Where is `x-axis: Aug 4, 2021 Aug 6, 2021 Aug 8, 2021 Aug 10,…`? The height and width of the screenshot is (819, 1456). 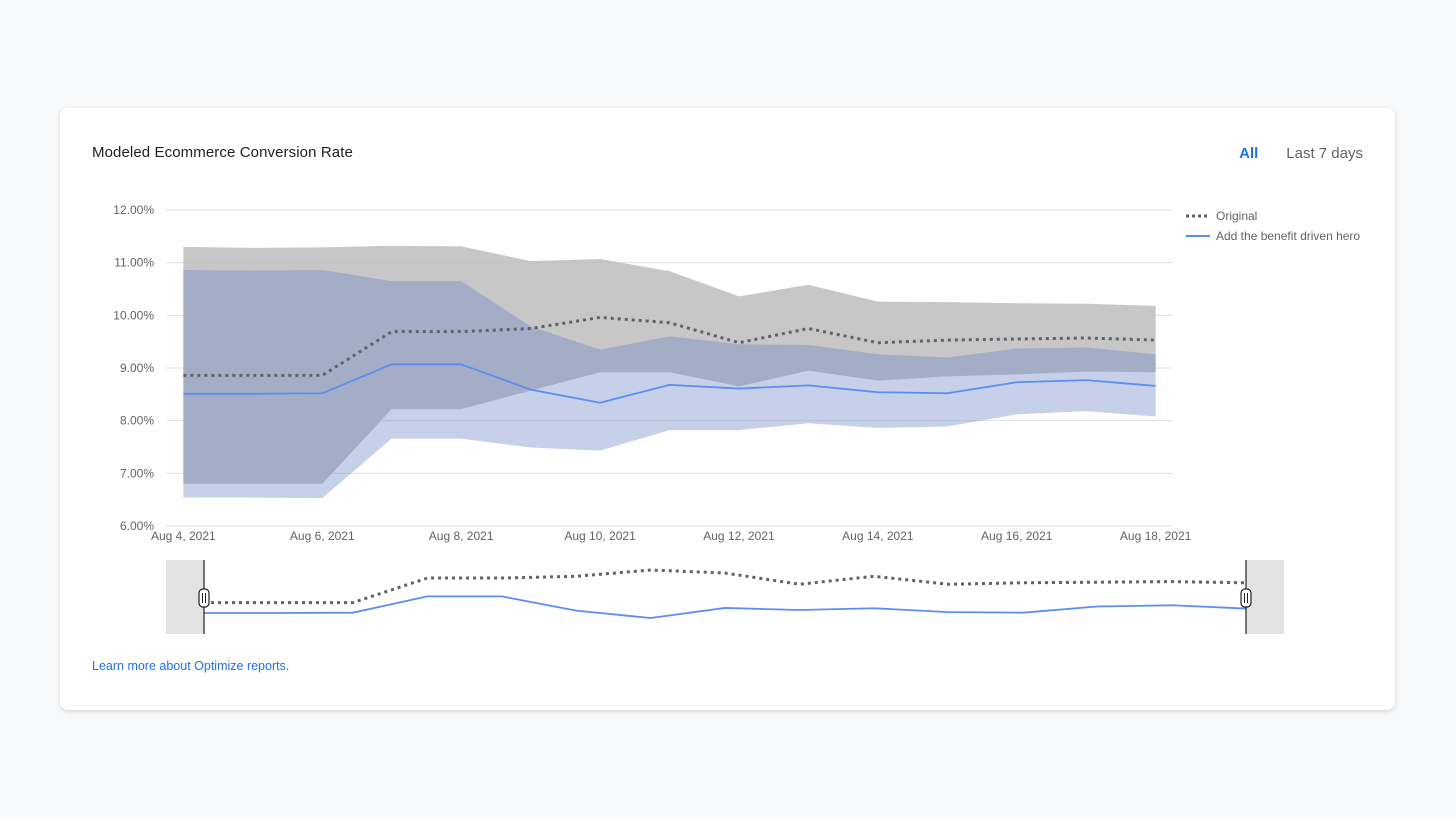
x-axis: Aug 4, 2021 Aug 6, 2021 Aug 8, 2021 Aug 10,… is located at coordinates (671, 536).